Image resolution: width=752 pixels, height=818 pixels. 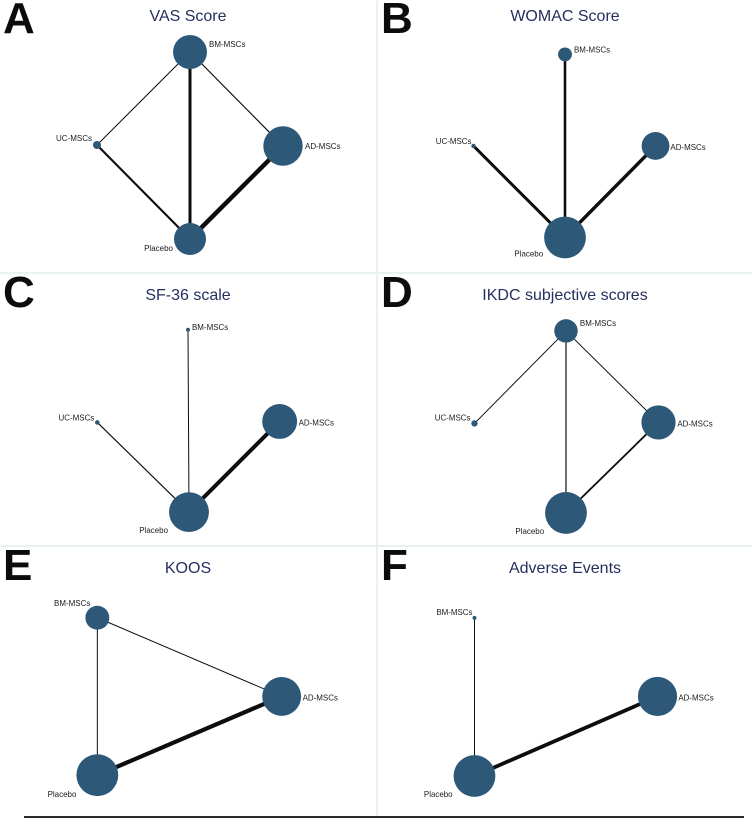 What do you see at coordinates (565, 568) in the screenshot?
I see `panel-title-f: Adverse Events` at bounding box center [565, 568].